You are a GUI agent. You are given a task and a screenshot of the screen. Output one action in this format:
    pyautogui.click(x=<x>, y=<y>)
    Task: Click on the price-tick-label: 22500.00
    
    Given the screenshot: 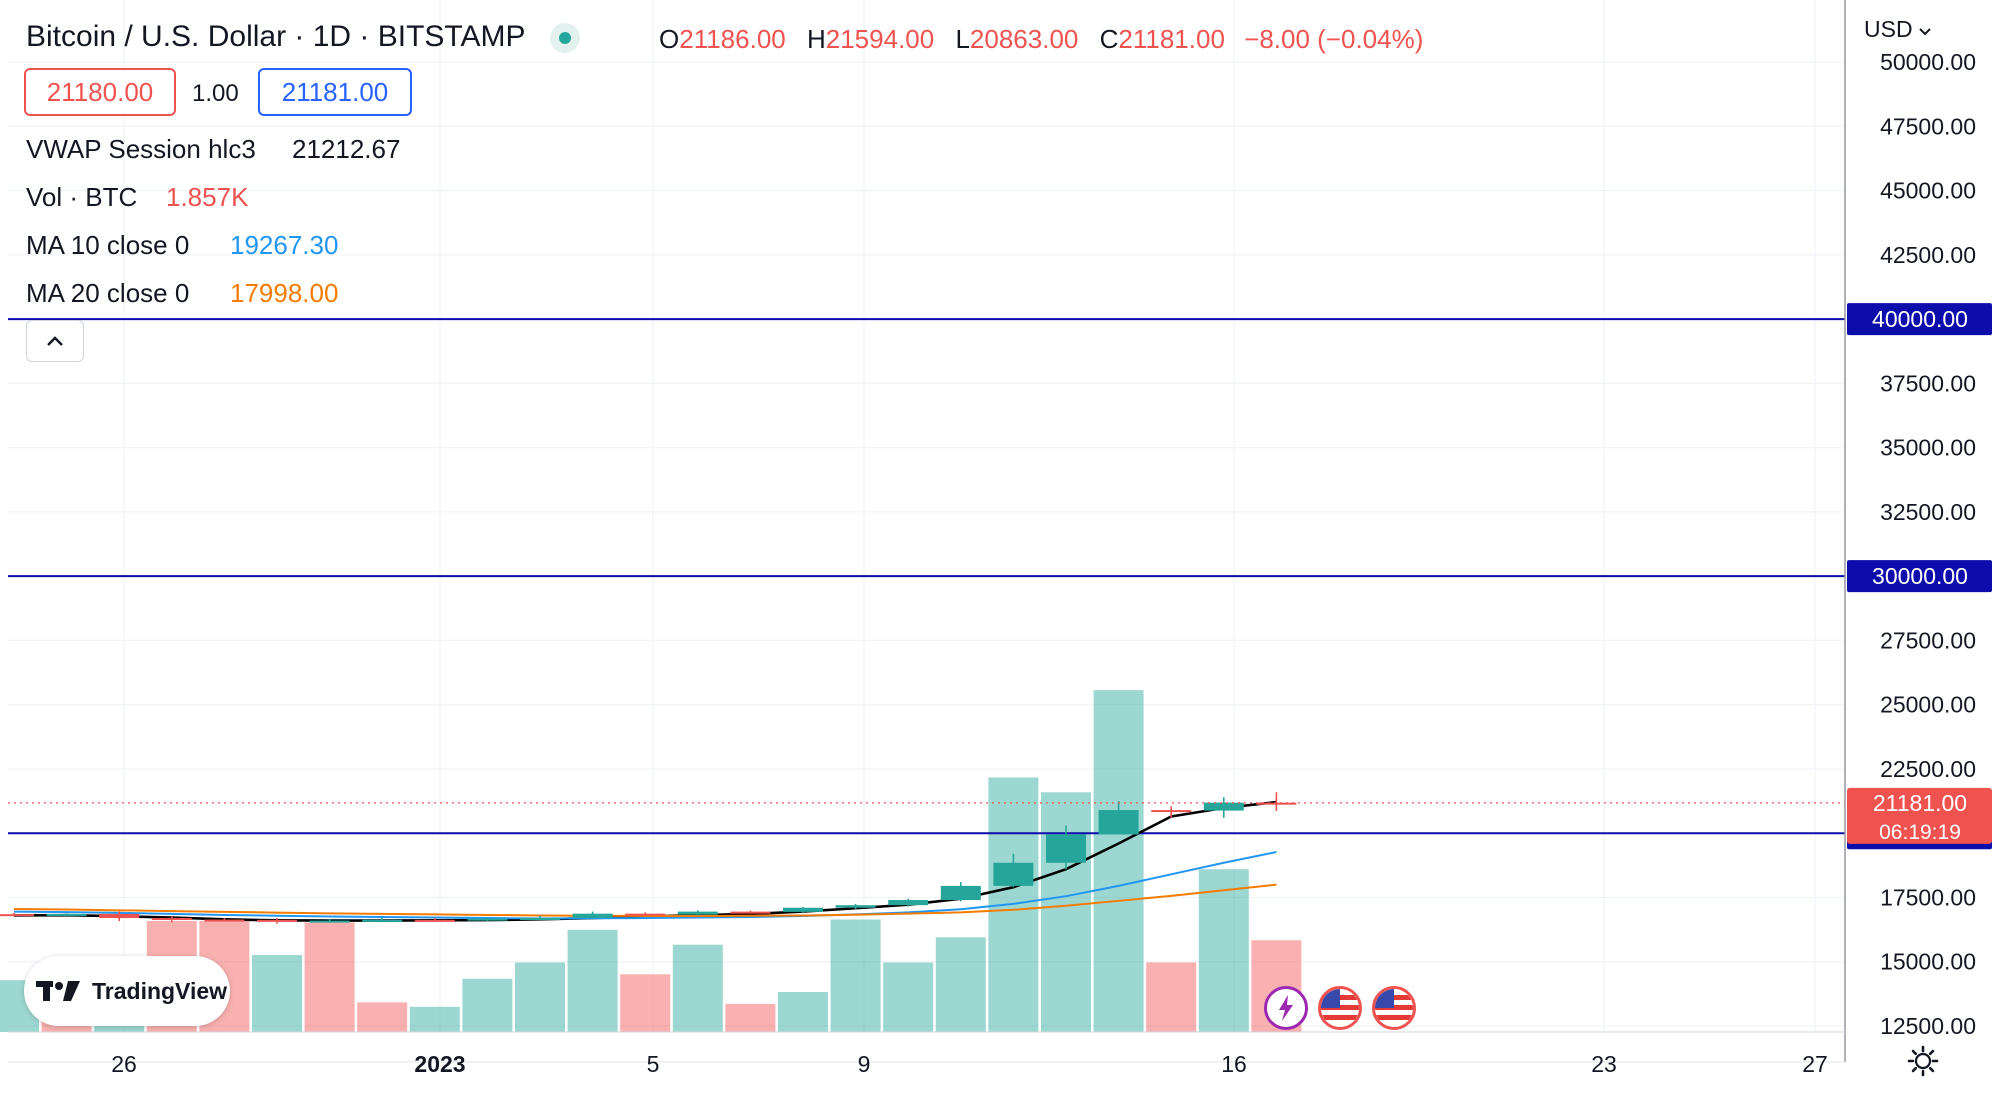 What is the action you would take?
    pyautogui.click(x=1928, y=769)
    